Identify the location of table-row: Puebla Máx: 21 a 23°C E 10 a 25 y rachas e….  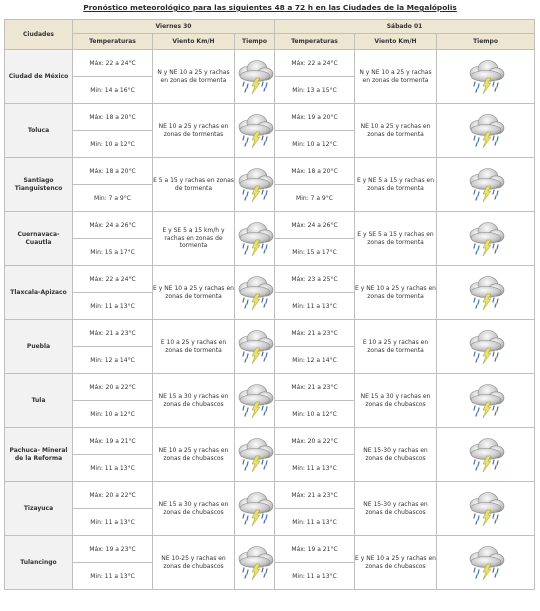
(270, 346).